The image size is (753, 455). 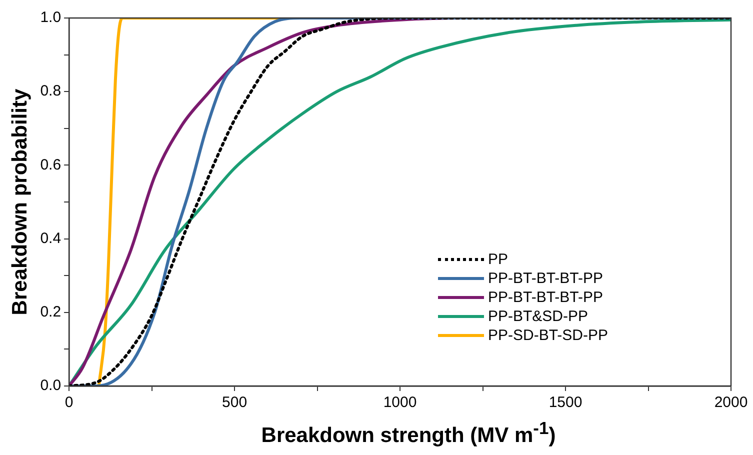 What do you see at coordinates (498, 259) in the screenshot?
I see `legend-label: PP` at bounding box center [498, 259].